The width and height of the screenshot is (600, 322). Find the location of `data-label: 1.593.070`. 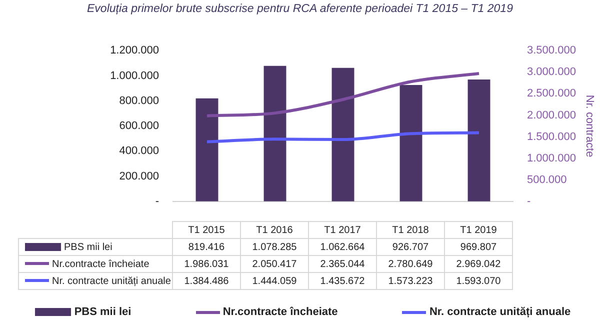

data-label: 1.593.070 is located at coordinates (478, 281).